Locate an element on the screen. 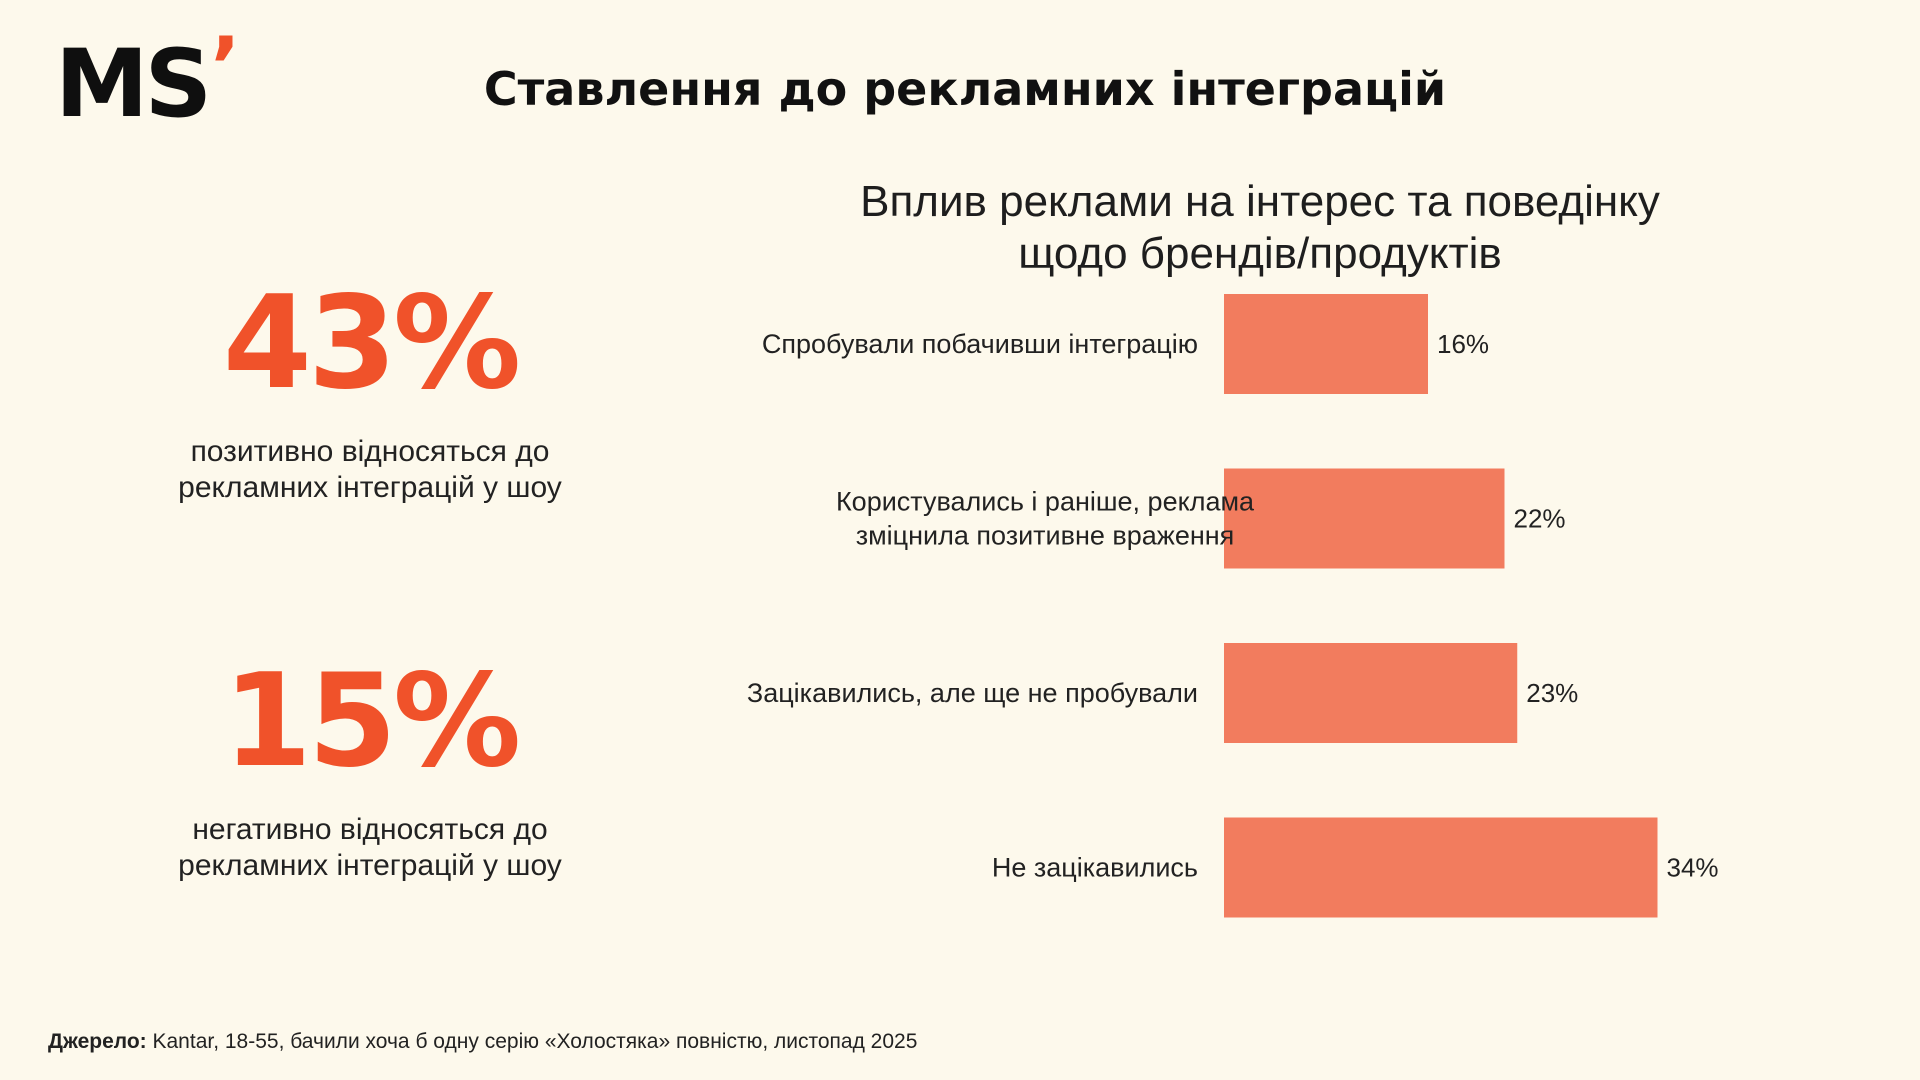  logo-mark: ’ is located at coordinates (225, 66).